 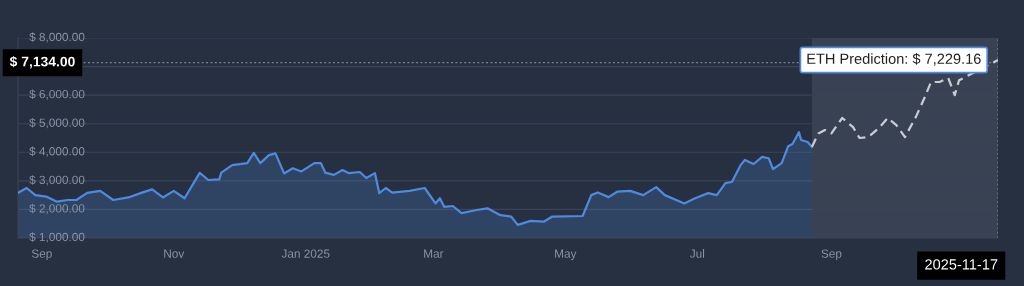 What do you see at coordinates (961, 264) in the screenshot?
I see `ref-line-label: 2025-11-17` at bounding box center [961, 264].